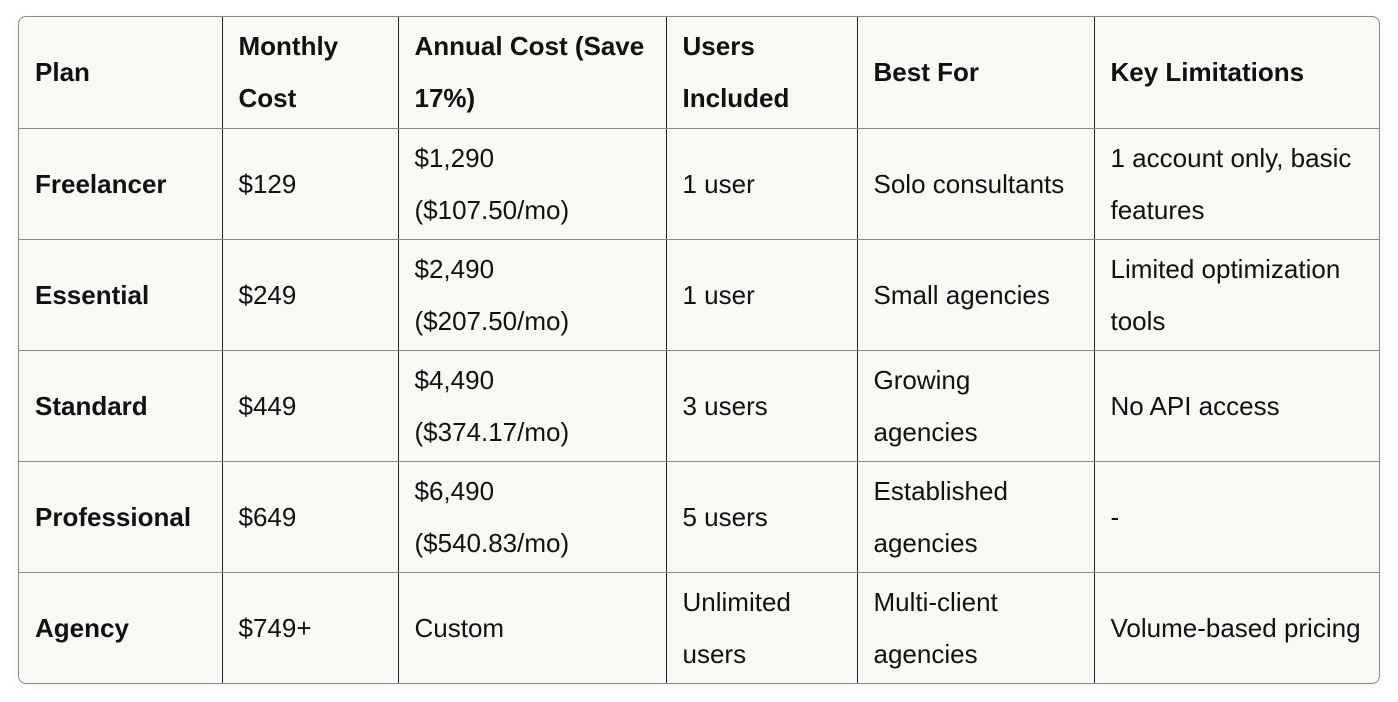  What do you see at coordinates (532, 516) in the screenshot?
I see `cell-annual-cost: $6,490 ($540.83/mo)` at bounding box center [532, 516].